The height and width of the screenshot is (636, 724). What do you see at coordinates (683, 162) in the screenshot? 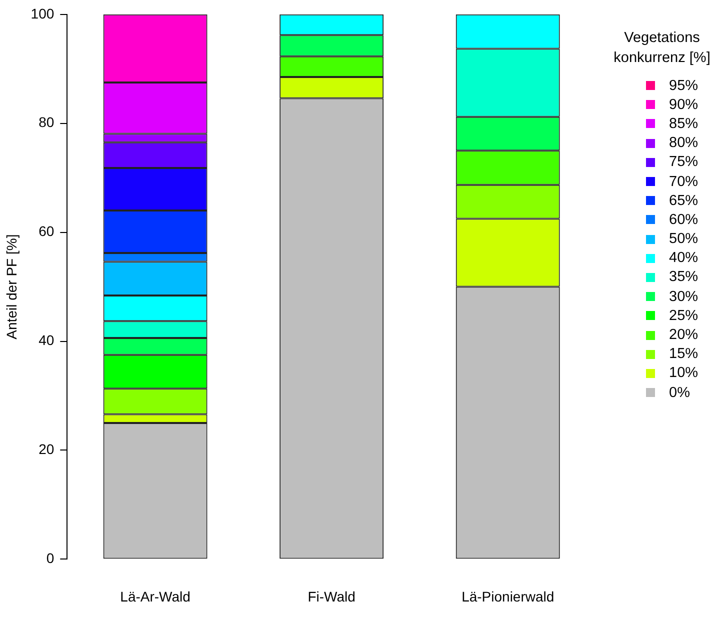
I see `legend-label: 75%` at bounding box center [683, 162].